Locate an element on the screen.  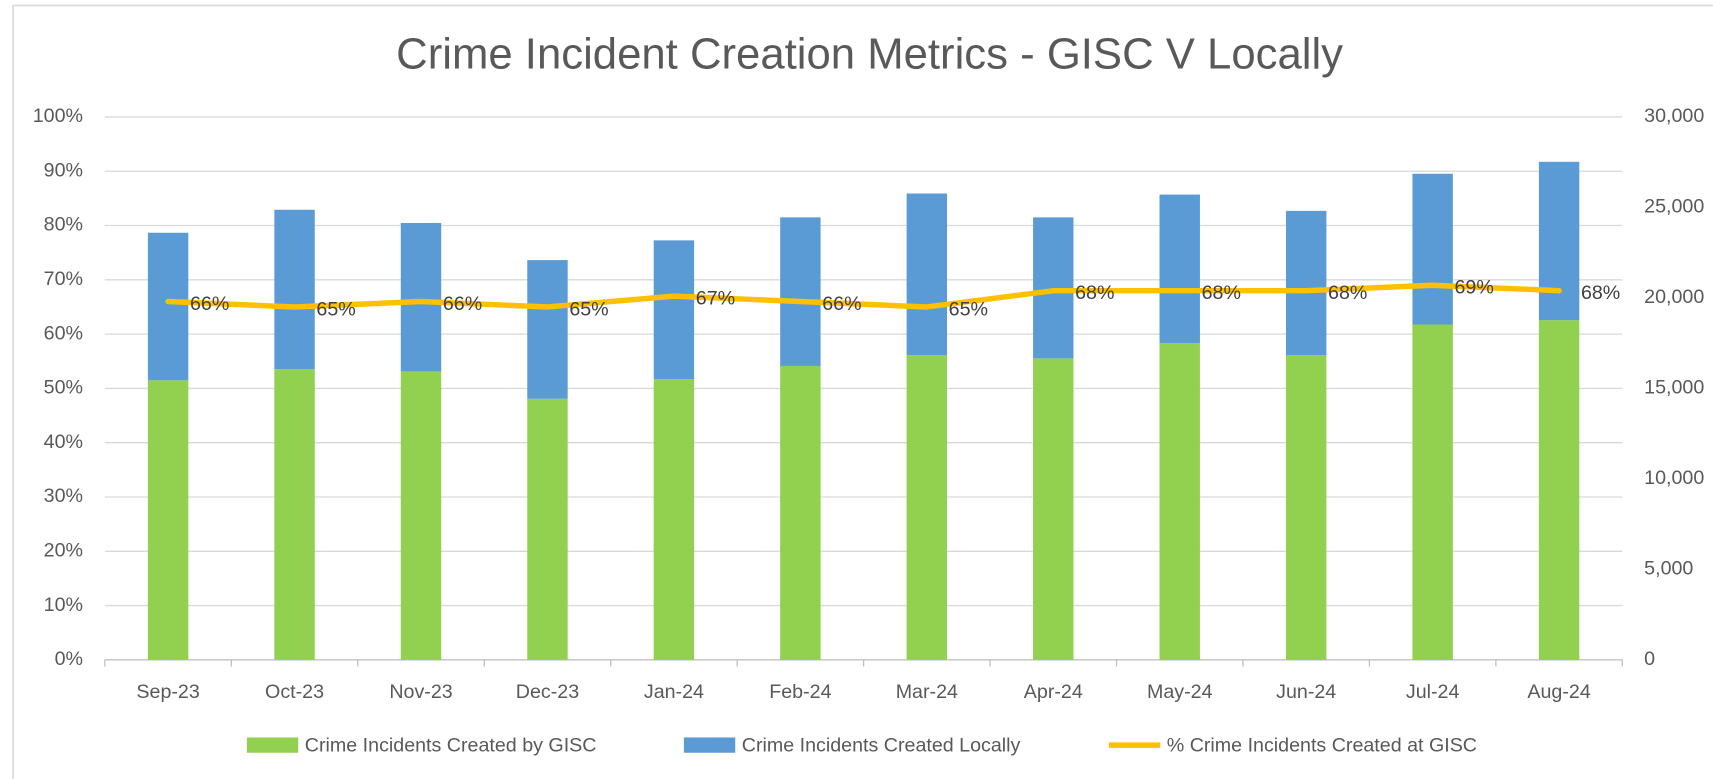
x-tick-label: Feb-24 is located at coordinates (800, 692).